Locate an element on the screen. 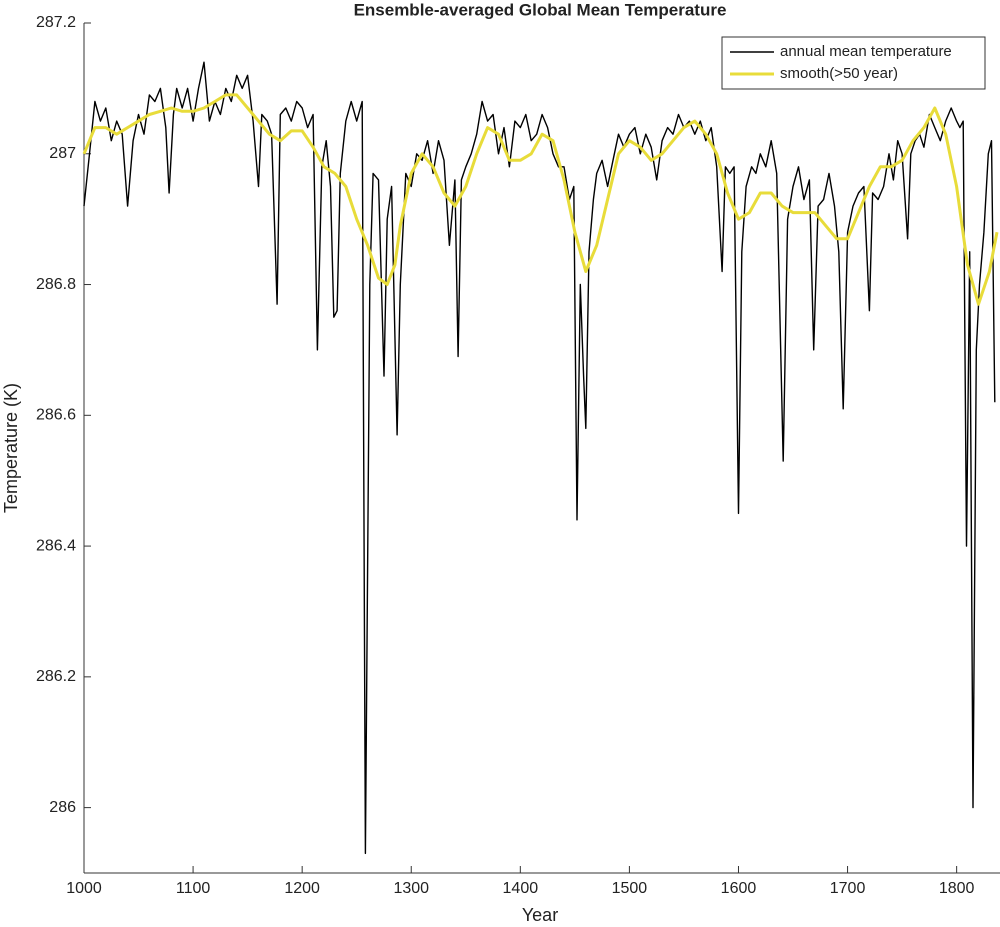  y-axis-label: Temperature (K) is located at coordinates (11, 448).